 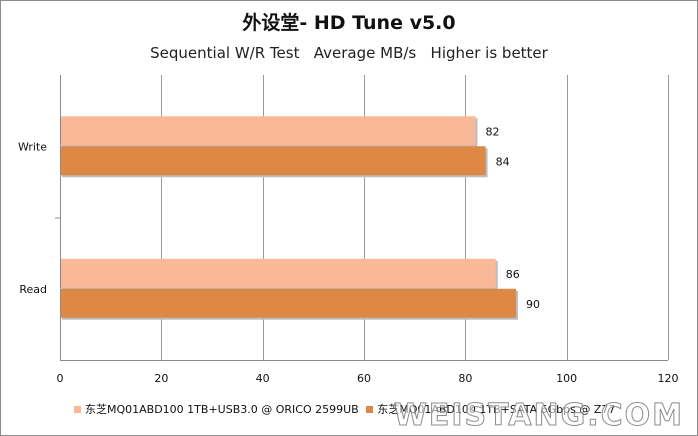 What do you see at coordinates (222, 409) in the screenshot?
I see `legend-label-usb: 东芝MQ01ABD100 1TB+USB3.0 @ ORICO 2599UB` at bounding box center [222, 409].